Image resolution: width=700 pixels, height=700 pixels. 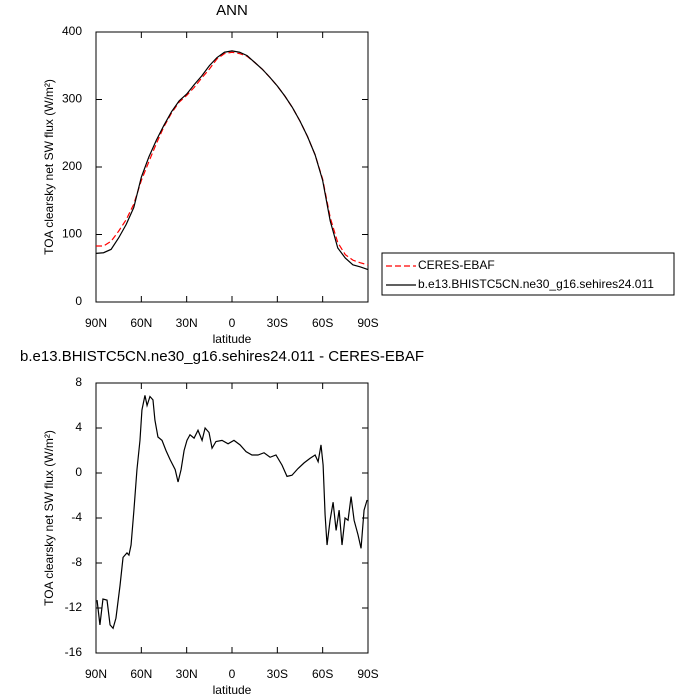 I want to click on legend-box, so click(x=528, y=274).